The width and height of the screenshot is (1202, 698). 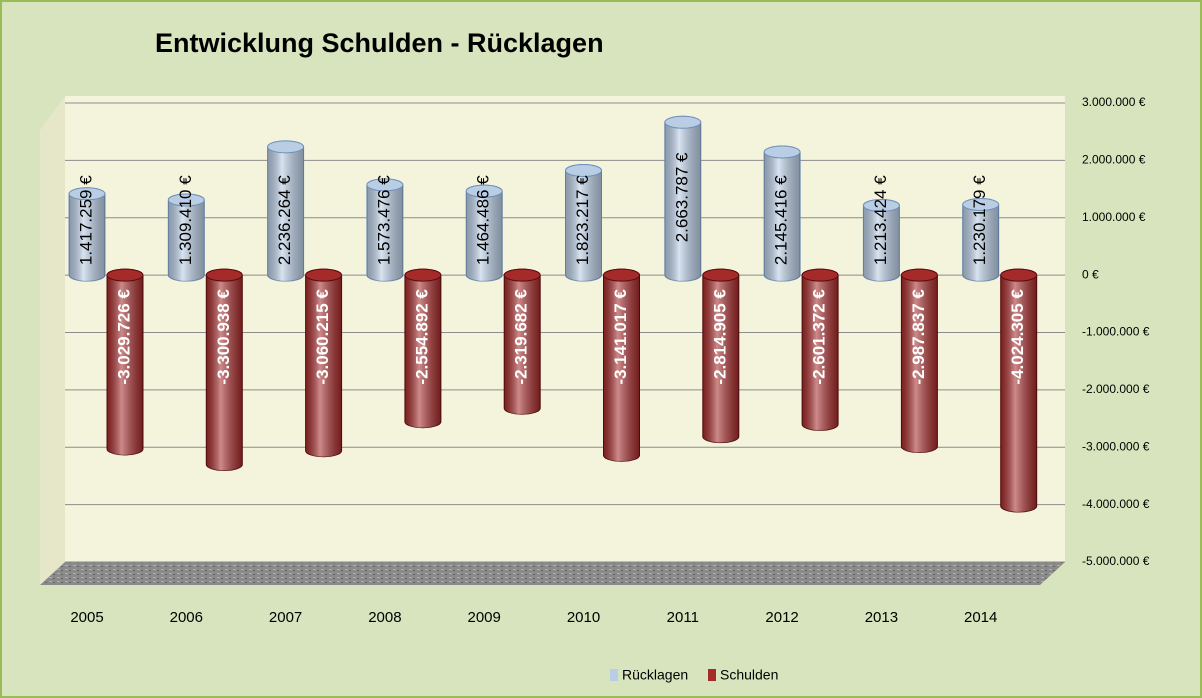 What do you see at coordinates (379, 43) in the screenshot?
I see `chart-title: Entwicklung Schulden - Rücklagen` at bounding box center [379, 43].